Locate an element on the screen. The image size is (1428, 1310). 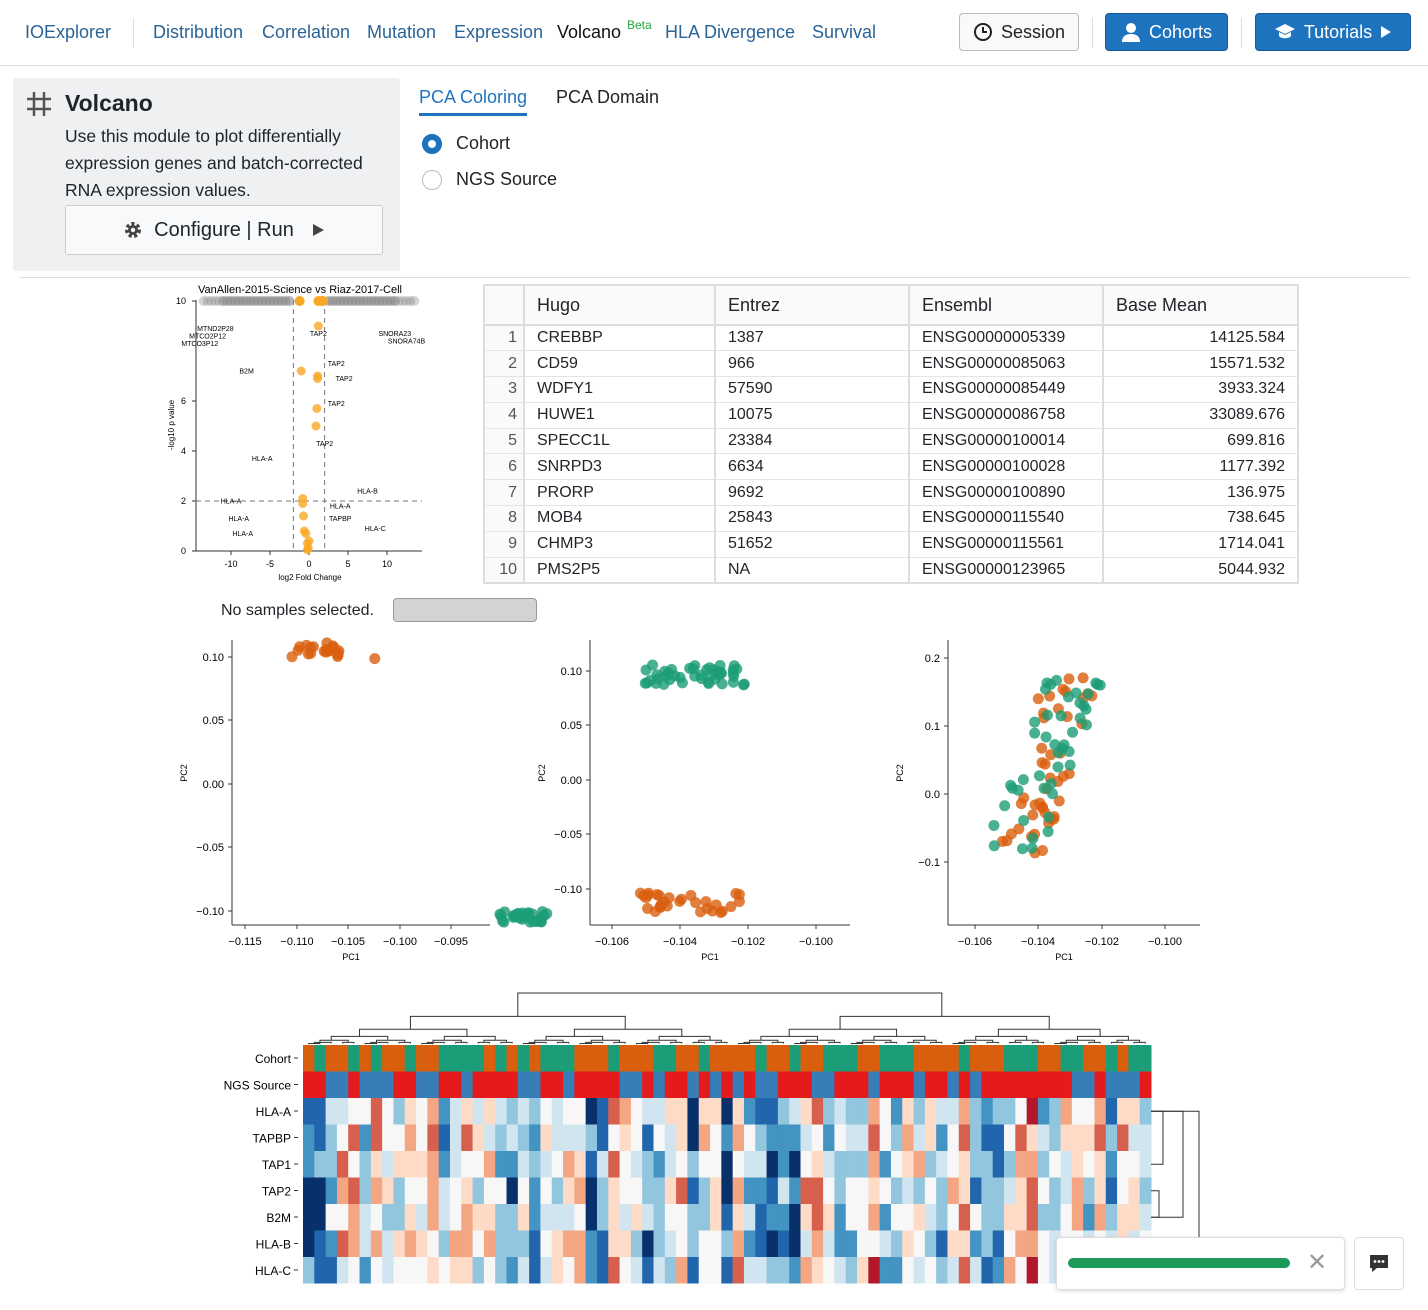
radio-button is located at coordinates (432, 179).